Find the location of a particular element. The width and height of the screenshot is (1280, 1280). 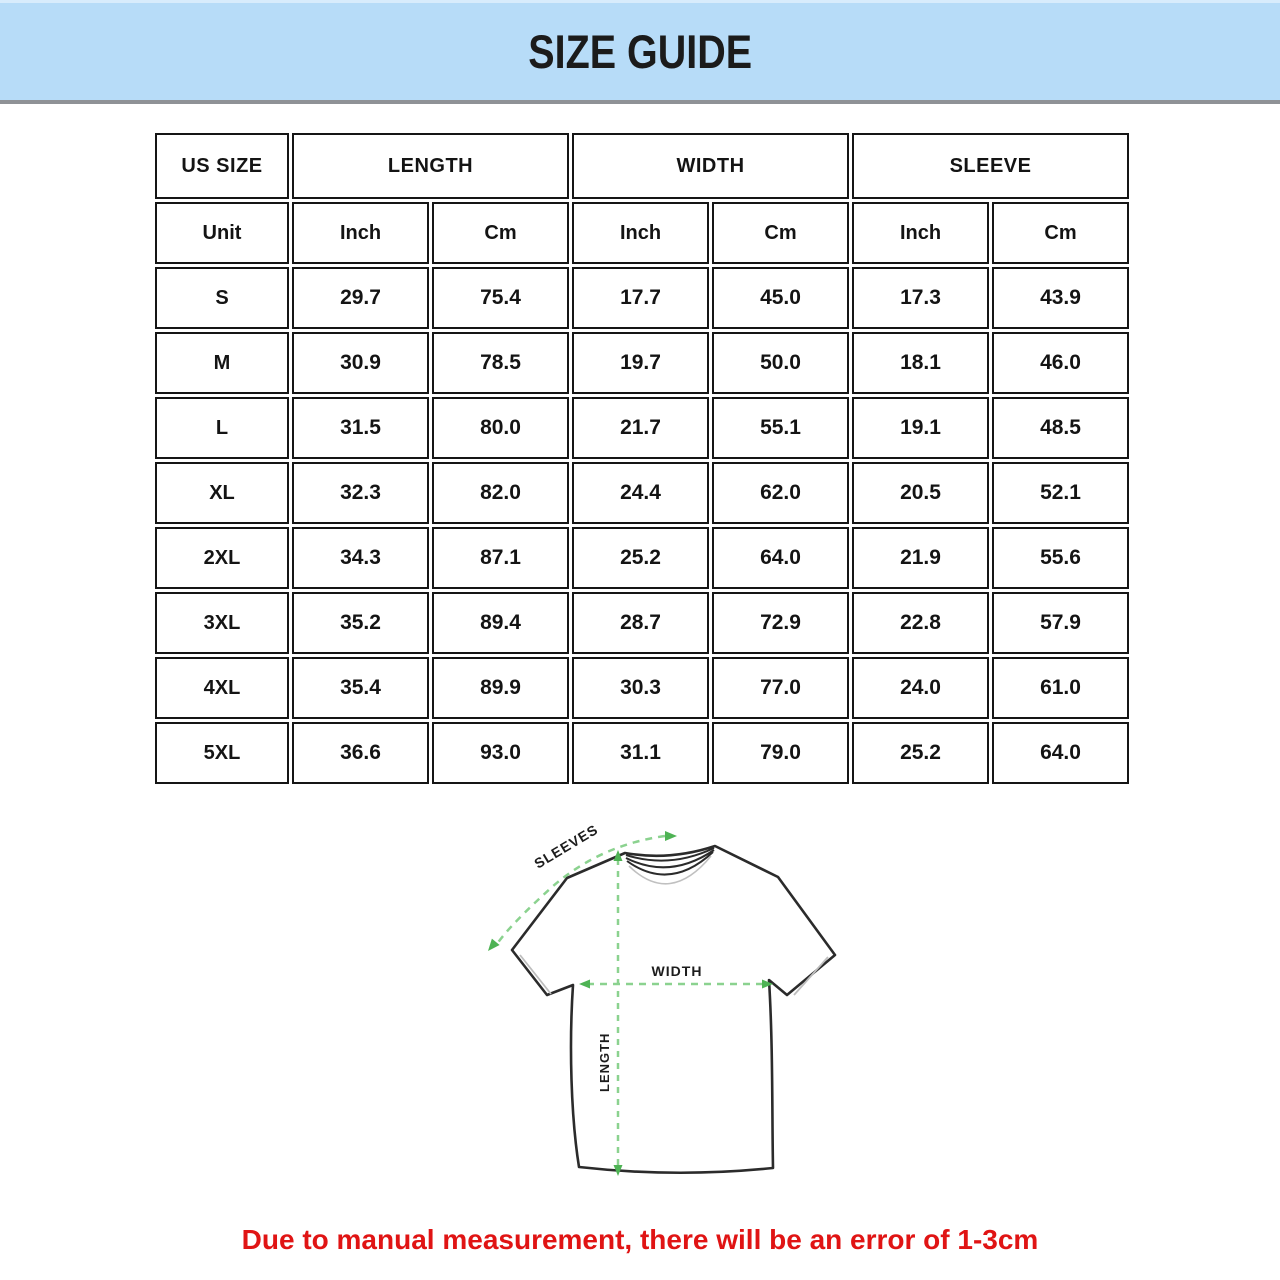

table-cell: 30.9 is located at coordinates (360, 363).